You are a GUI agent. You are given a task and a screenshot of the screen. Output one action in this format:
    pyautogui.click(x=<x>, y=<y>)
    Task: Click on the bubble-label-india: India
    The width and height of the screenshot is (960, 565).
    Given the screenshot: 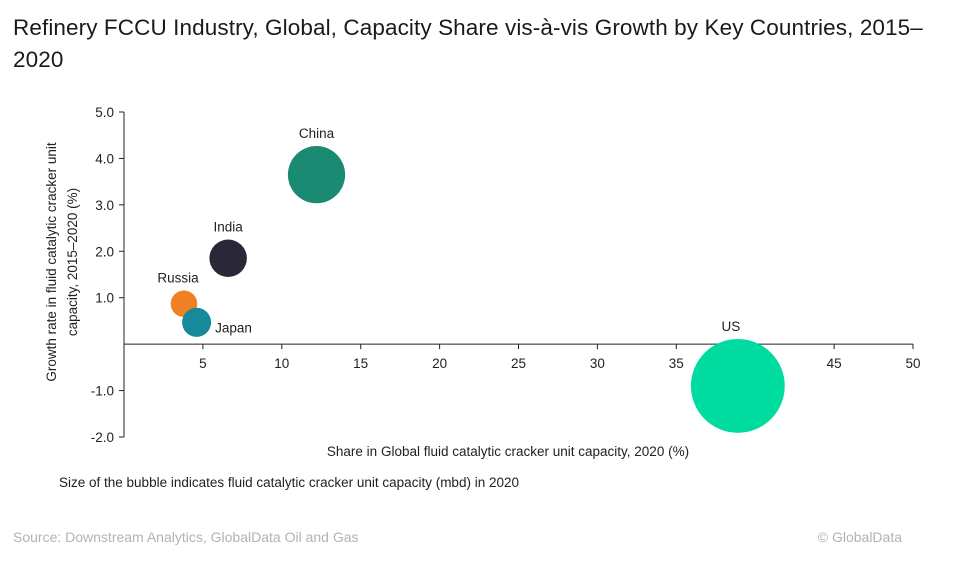 What is the action you would take?
    pyautogui.click(x=229, y=227)
    